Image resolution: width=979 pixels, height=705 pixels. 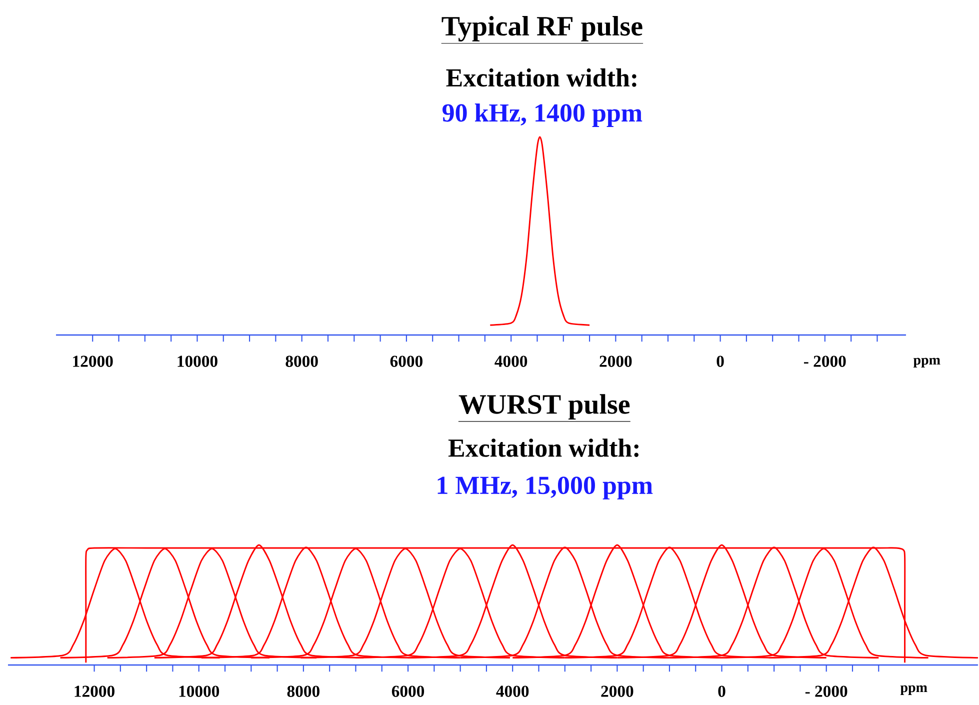 I want to click on text: 1 MHz, 15,000 ppm, so click(x=545, y=488).